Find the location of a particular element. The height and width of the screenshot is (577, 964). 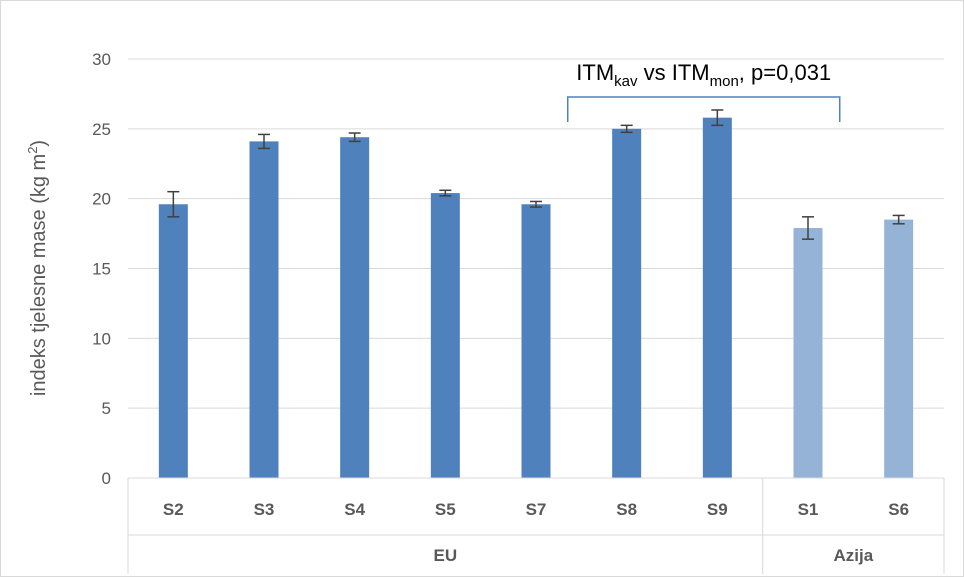

x-tick-label: S5 is located at coordinates (445, 509).